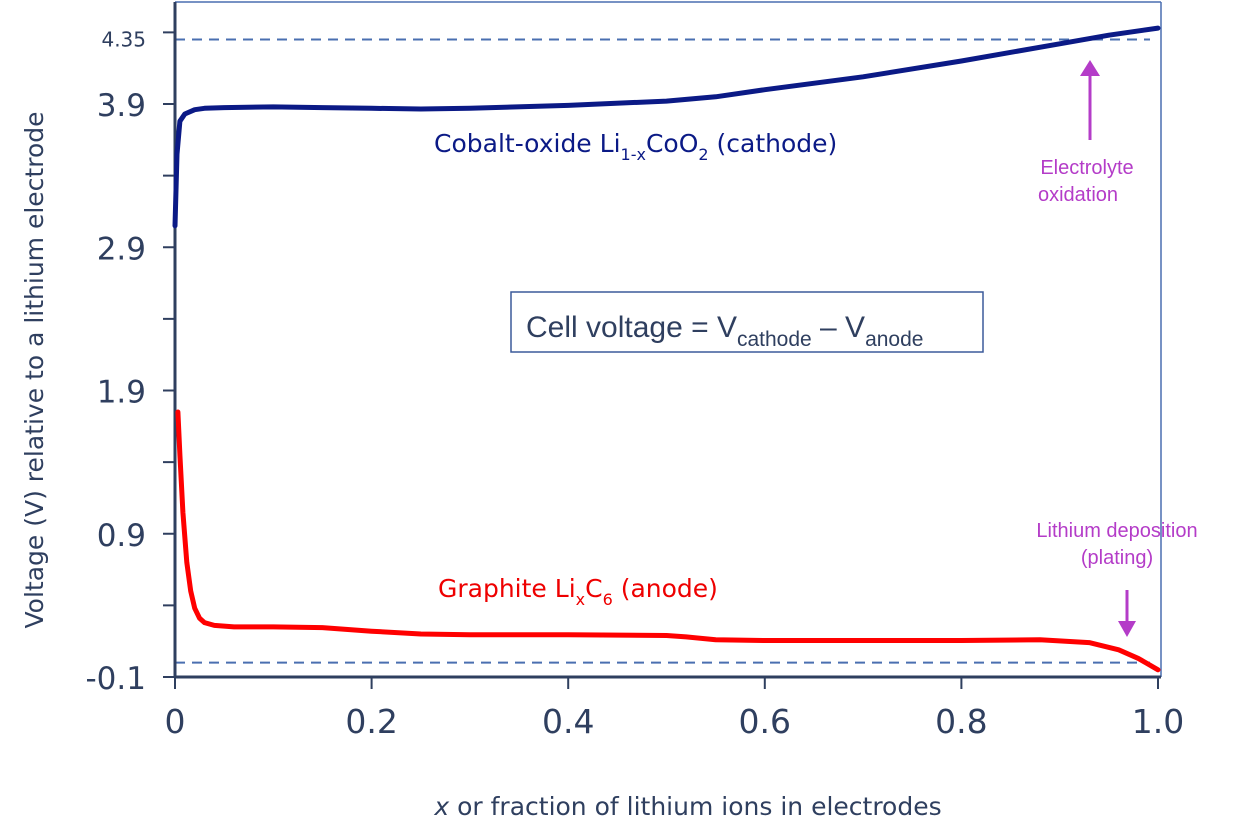 Image resolution: width=1248 pixels, height=833 pixels. Describe the element at coordinates (1158, 721) in the screenshot. I see `x-tick-label: 1.0` at that location.